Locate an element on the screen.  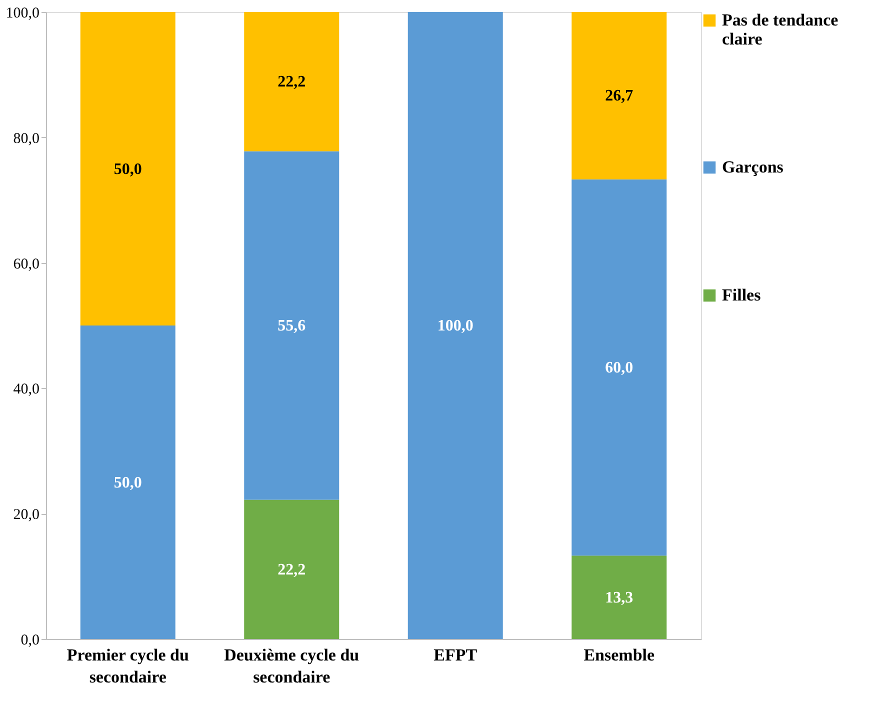
data-label: 60,0 is located at coordinates (619, 368).